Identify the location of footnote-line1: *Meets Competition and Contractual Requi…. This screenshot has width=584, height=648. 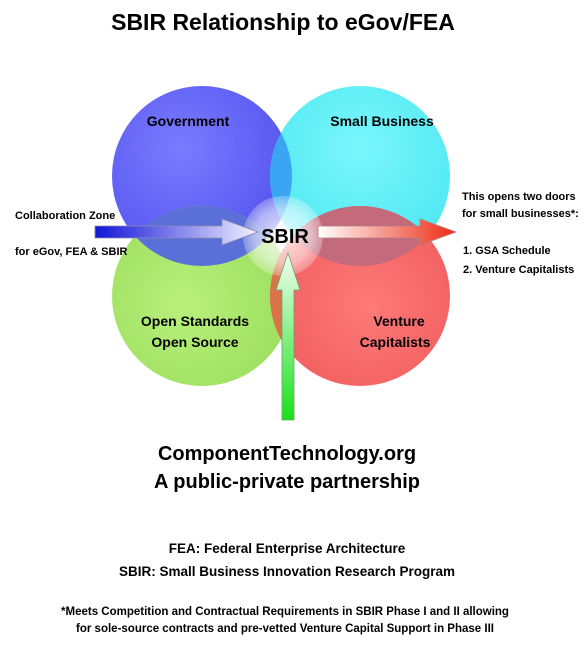
(285, 612).